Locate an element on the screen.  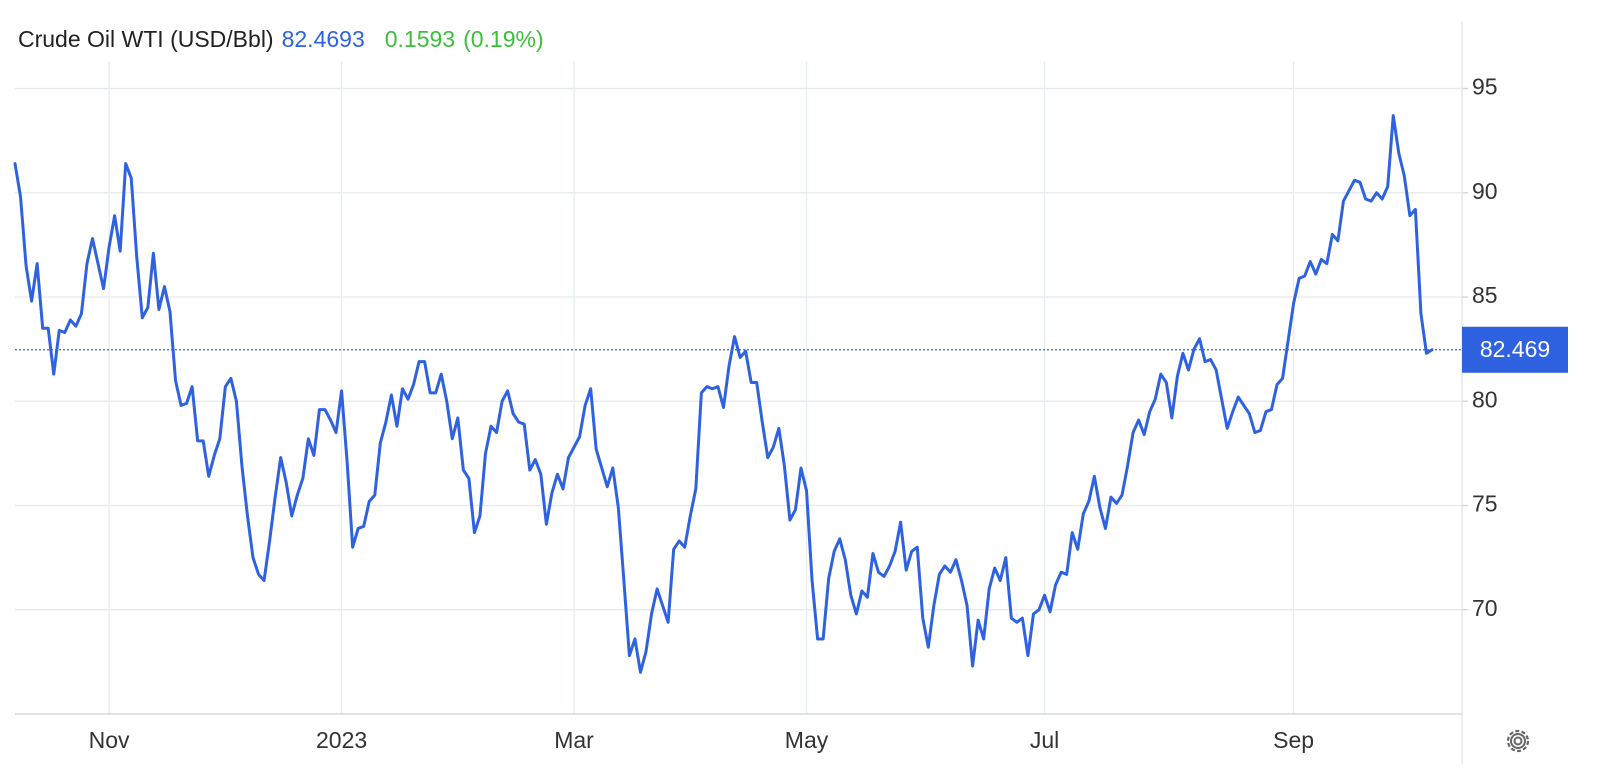
price: 82.4693 is located at coordinates (323, 39).